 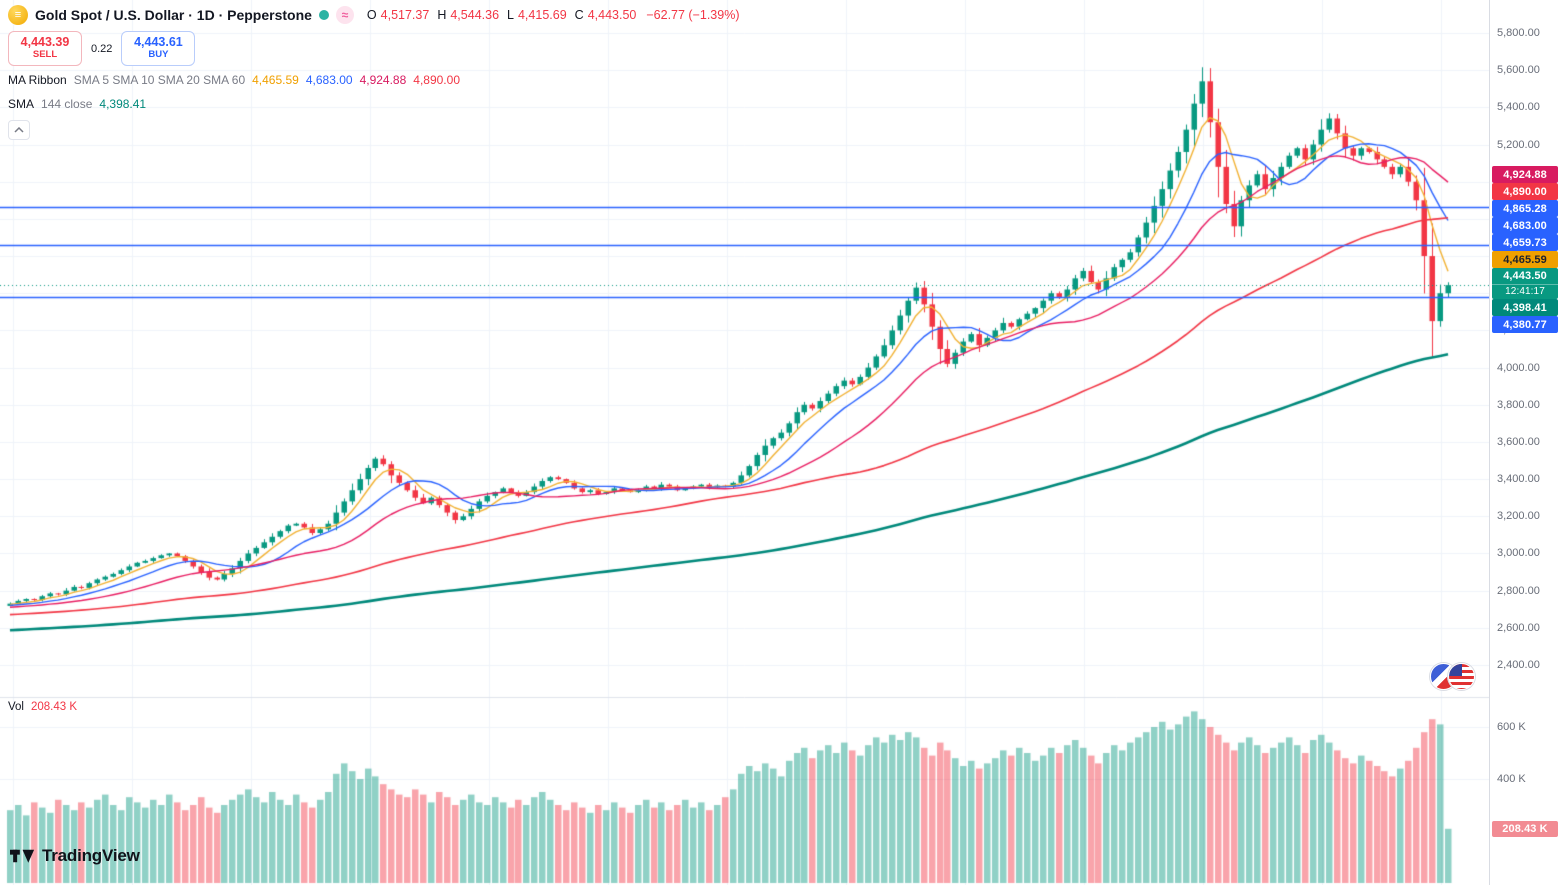 I want to click on price-tick-label: 5,400.00, so click(x=1518, y=107).